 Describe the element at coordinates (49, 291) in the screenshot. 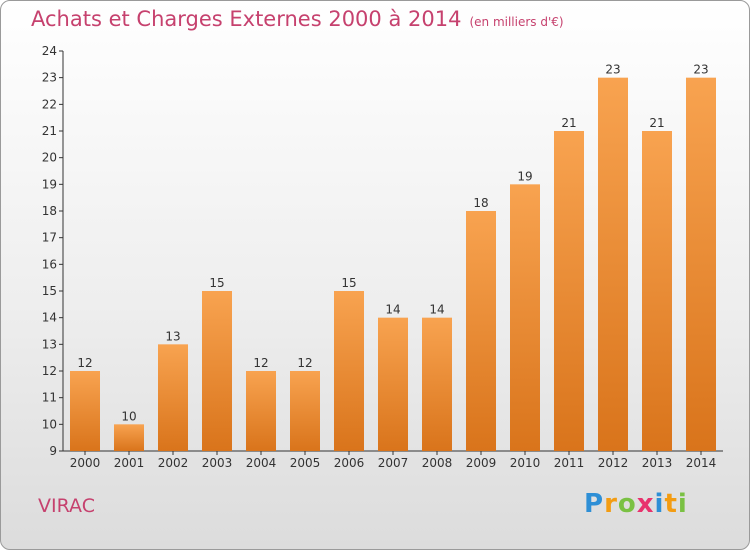

I see `y-tick-label: 15` at that location.